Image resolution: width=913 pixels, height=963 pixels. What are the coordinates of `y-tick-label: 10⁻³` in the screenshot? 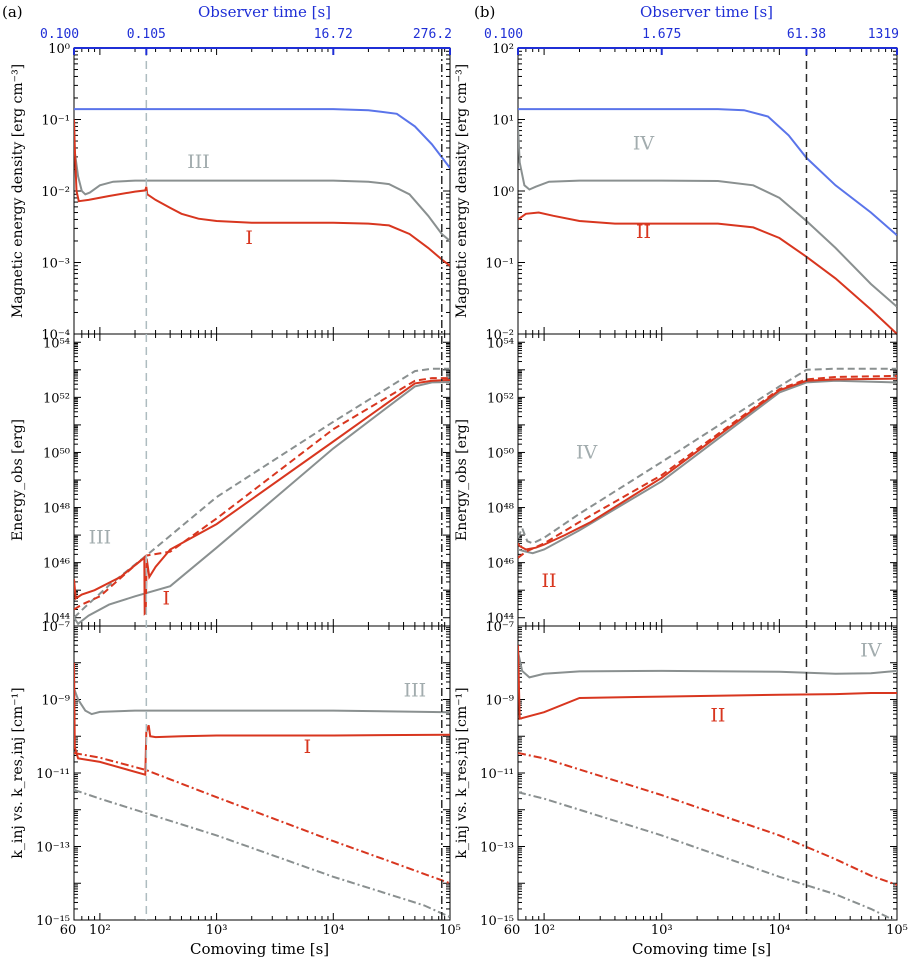 It's located at (55, 264).